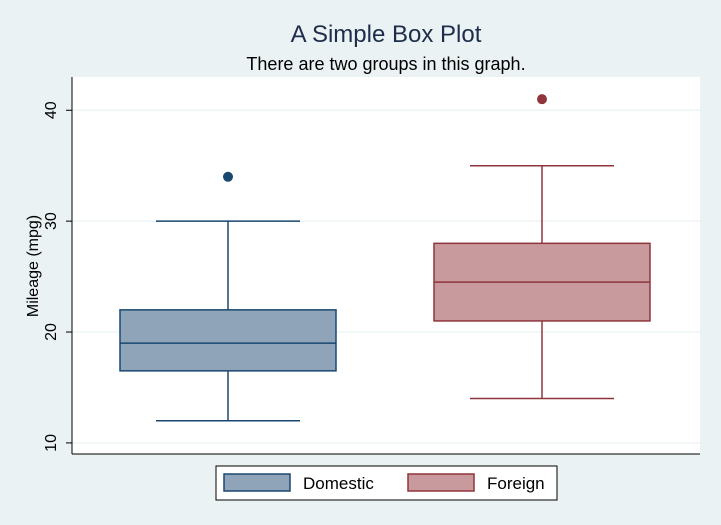  I want to click on chart-subtitle: There are two groups in this graph., so click(385, 64).